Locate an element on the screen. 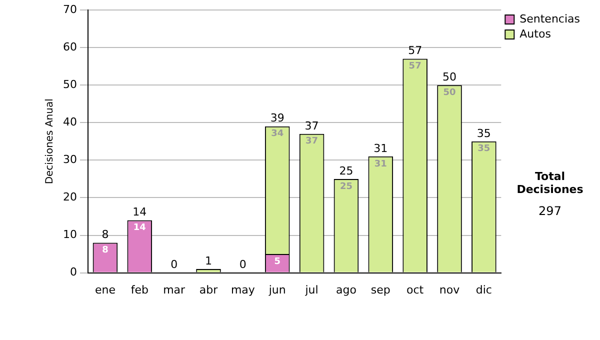 This screenshot has height=340, width=600. total-label: 37 is located at coordinates (311, 125).